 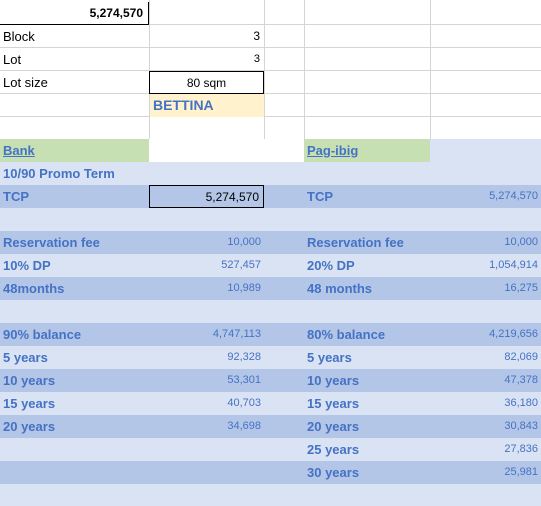 What do you see at coordinates (270, 472) in the screenshot?
I see `row-term-30: 30 years 25,981` at bounding box center [270, 472].